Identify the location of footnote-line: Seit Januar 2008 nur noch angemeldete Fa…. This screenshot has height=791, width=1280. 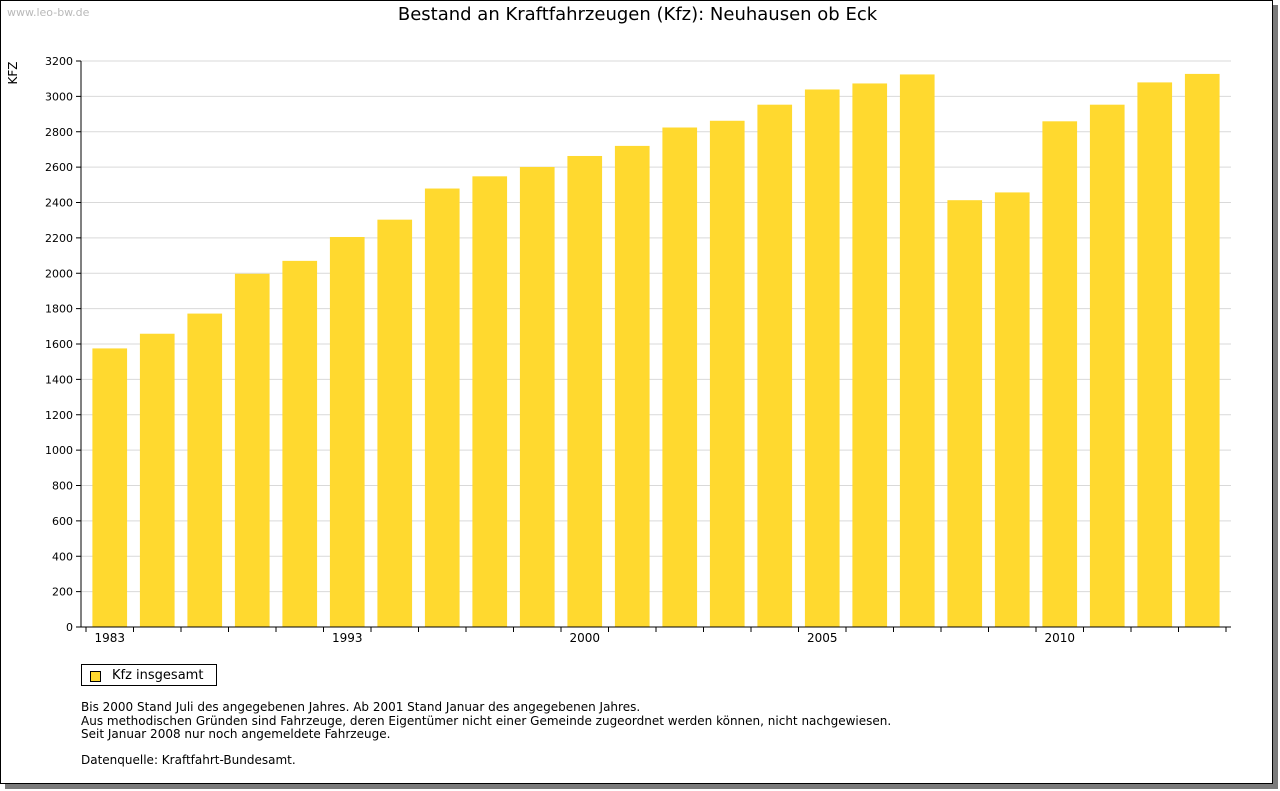
(236, 734).